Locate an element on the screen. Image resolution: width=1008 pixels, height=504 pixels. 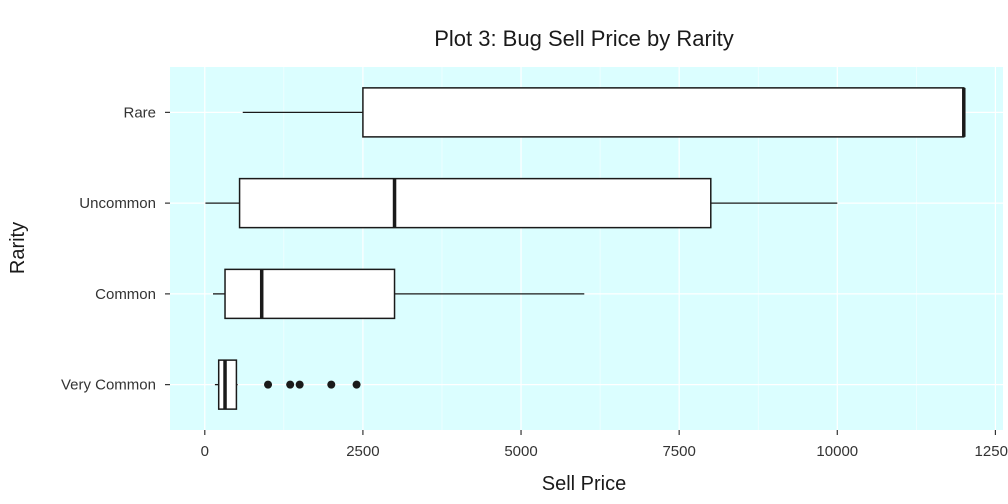
x-tick-label: 12500 is located at coordinates (991, 451).